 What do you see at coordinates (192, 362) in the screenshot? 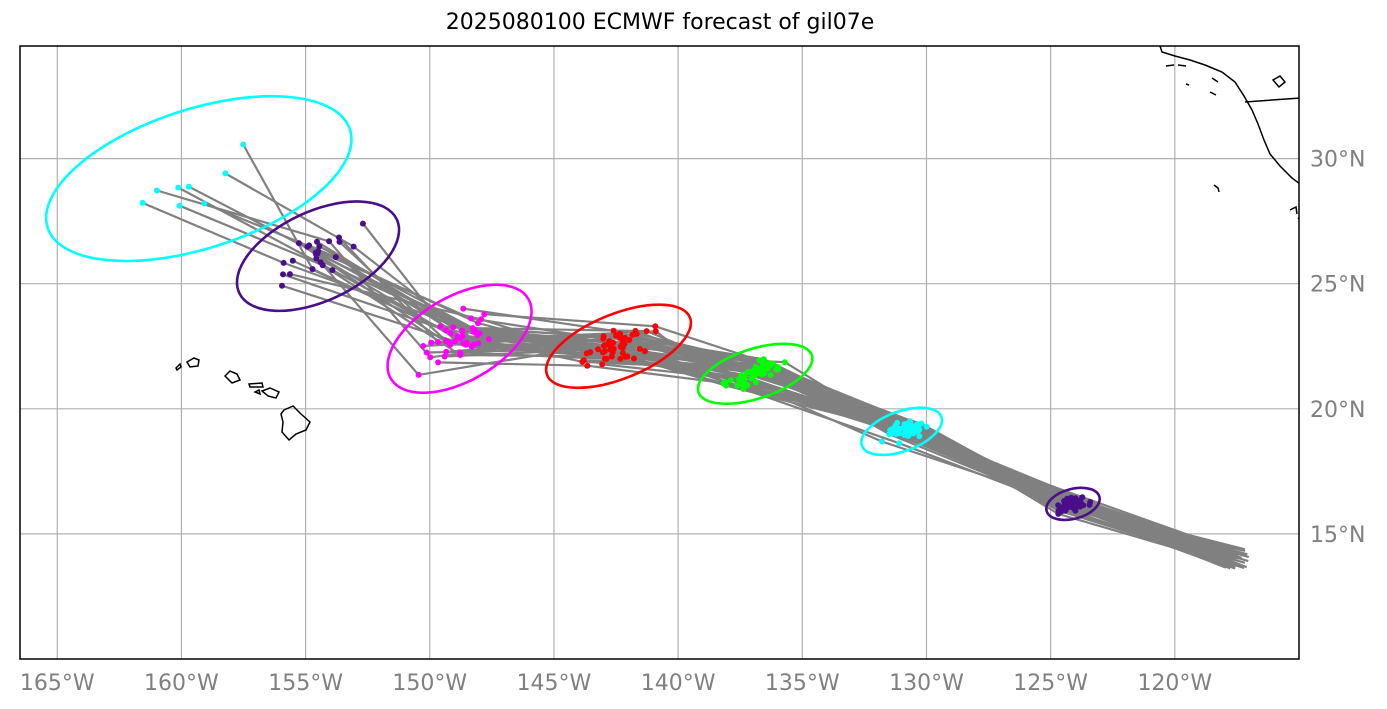
I see `island-kauai` at bounding box center [192, 362].